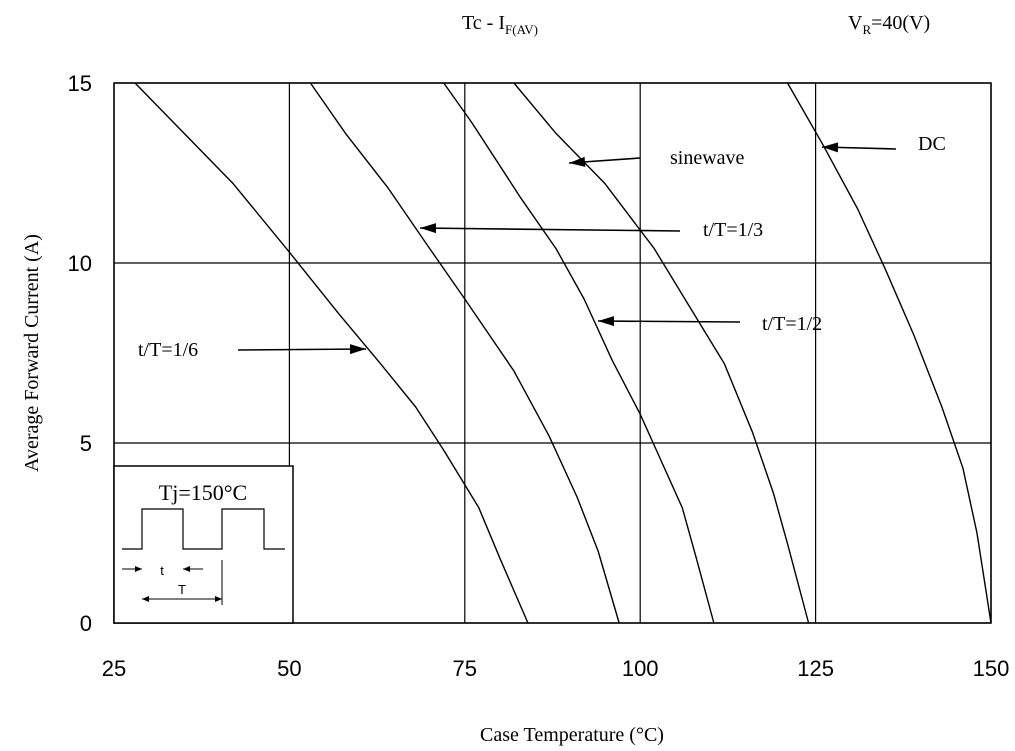  I want to click on x-tick-label: 125, so click(815, 668).